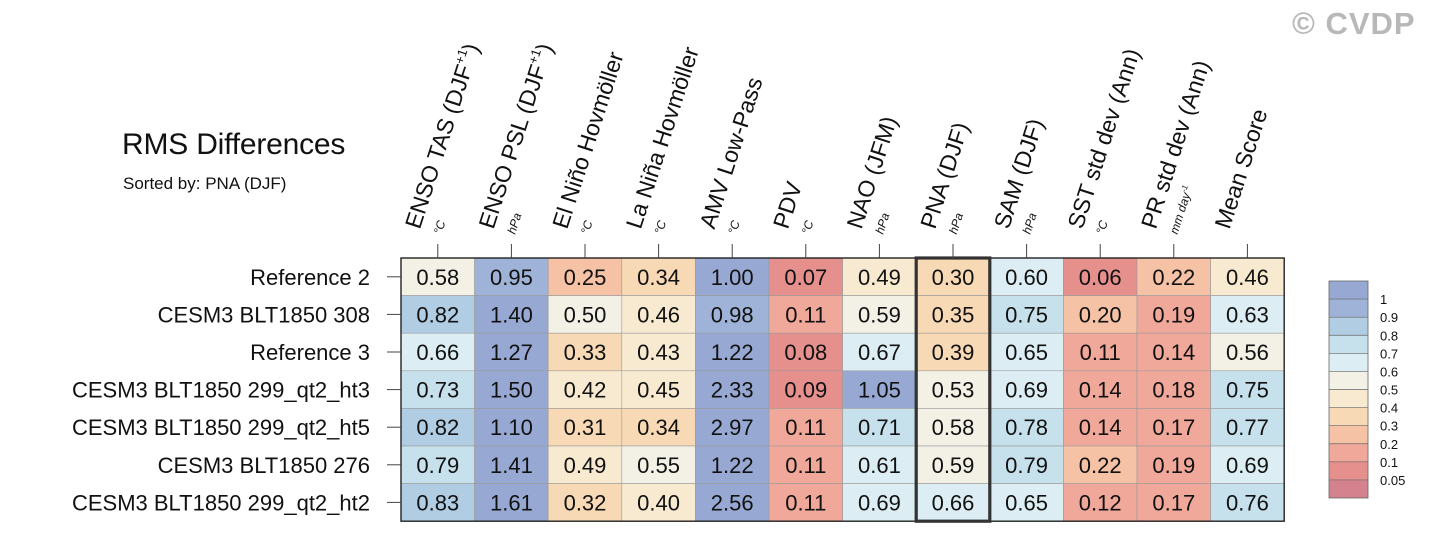 The height and width of the screenshot is (542, 1432). What do you see at coordinates (585, 314) in the screenshot?
I see `cell-value-label: 0.50` at bounding box center [585, 314].